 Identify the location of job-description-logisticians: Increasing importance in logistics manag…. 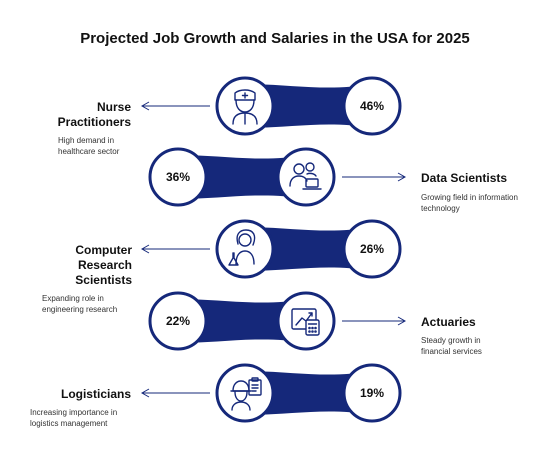
(74, 418).